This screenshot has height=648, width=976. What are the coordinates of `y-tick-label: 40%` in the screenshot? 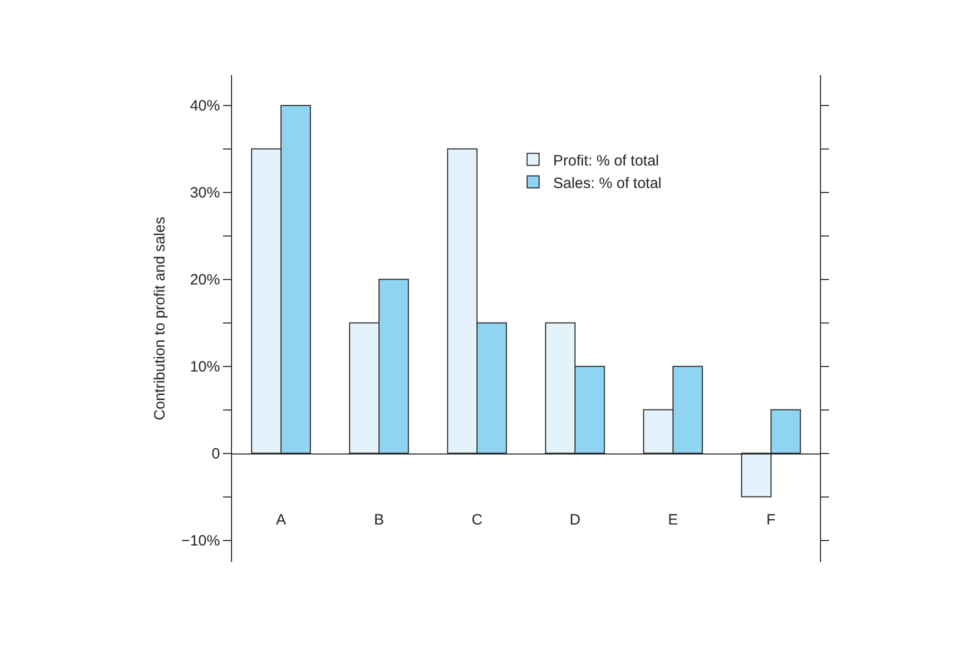 It's located at (205, 106).